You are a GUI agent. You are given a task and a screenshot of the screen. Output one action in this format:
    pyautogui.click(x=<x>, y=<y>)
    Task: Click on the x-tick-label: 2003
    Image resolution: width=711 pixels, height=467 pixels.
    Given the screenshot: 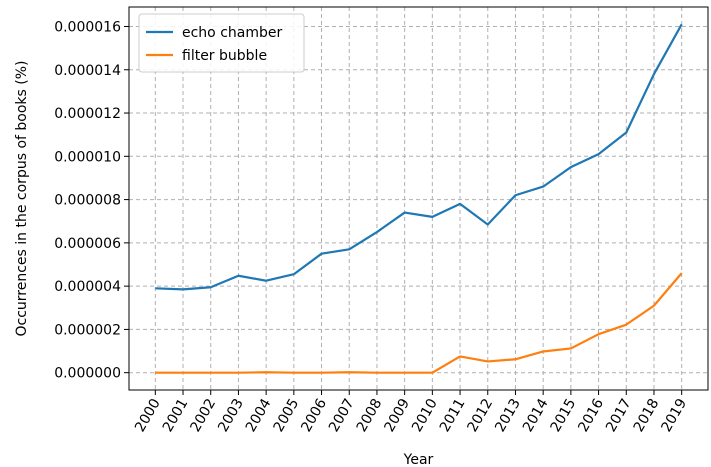 What is the action you would take?
    pyautogui.click(x=231, y=415)
    